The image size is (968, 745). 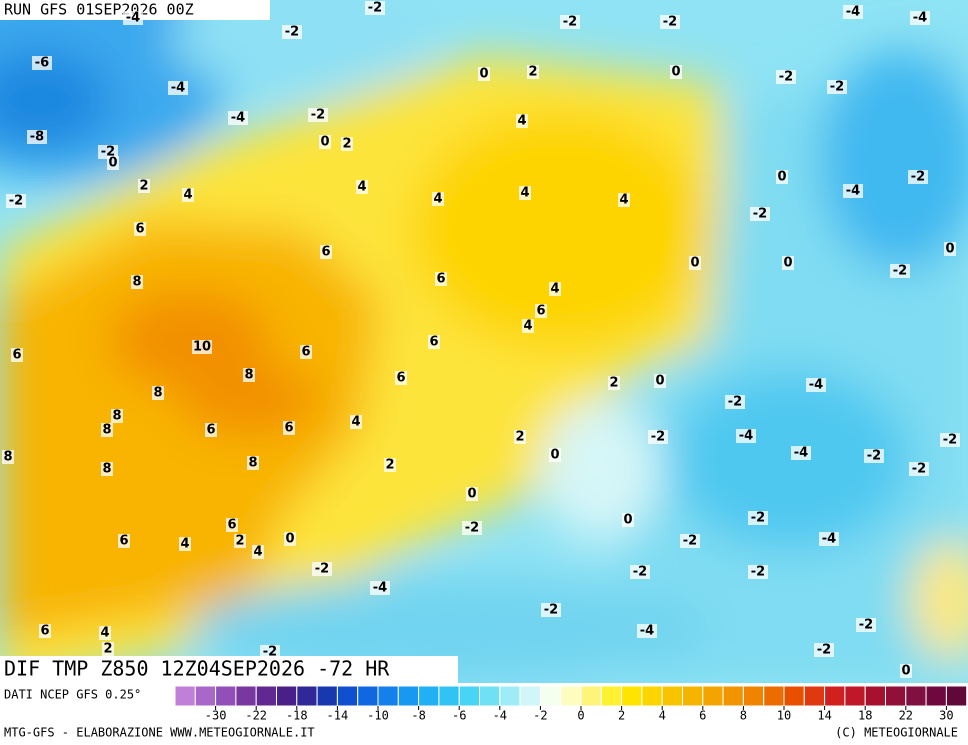 I want to click on colorbar-tick-label: -18, so click(x=297, y=716).